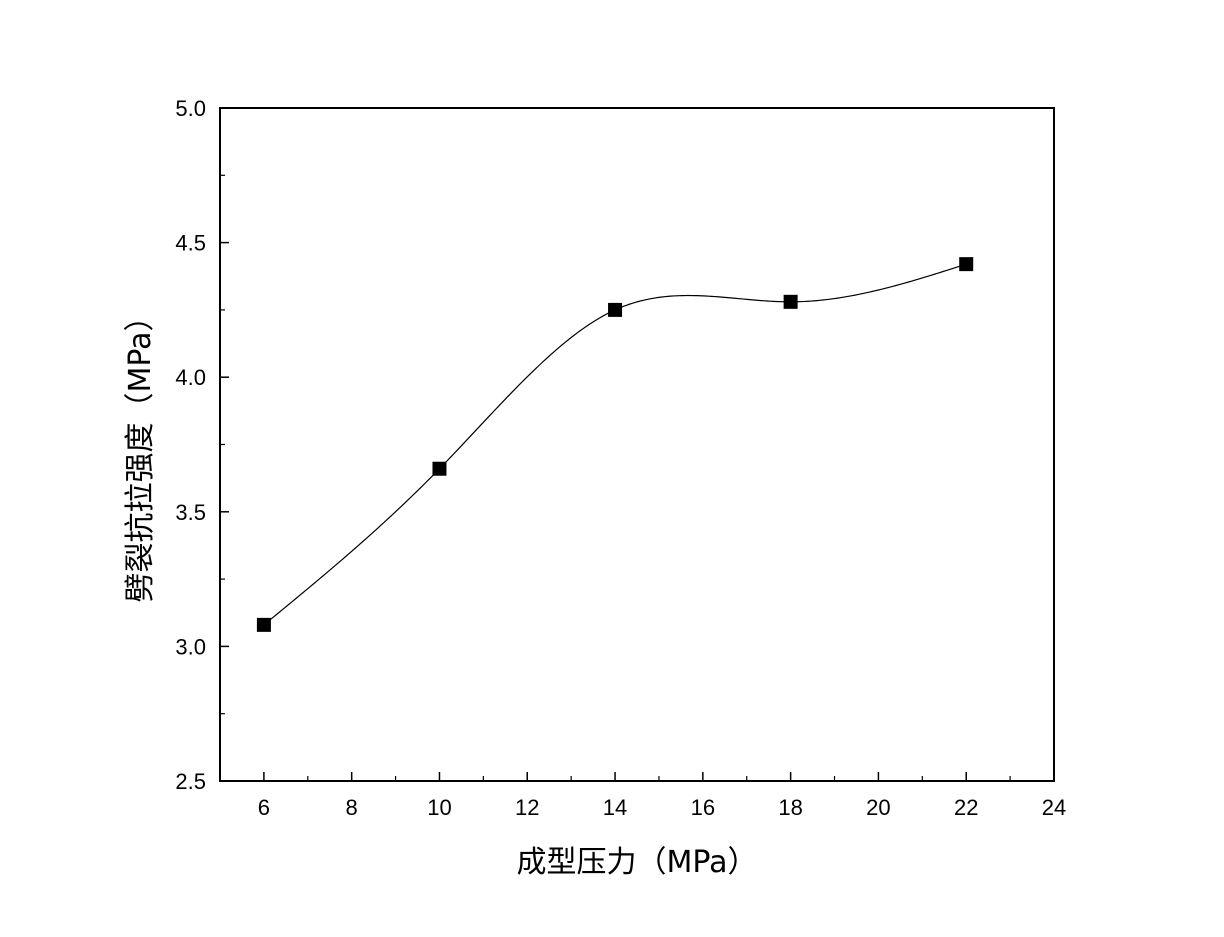 The image size is (1224, 937). I want to click on x-tick-label: 8, so click(352, 807).